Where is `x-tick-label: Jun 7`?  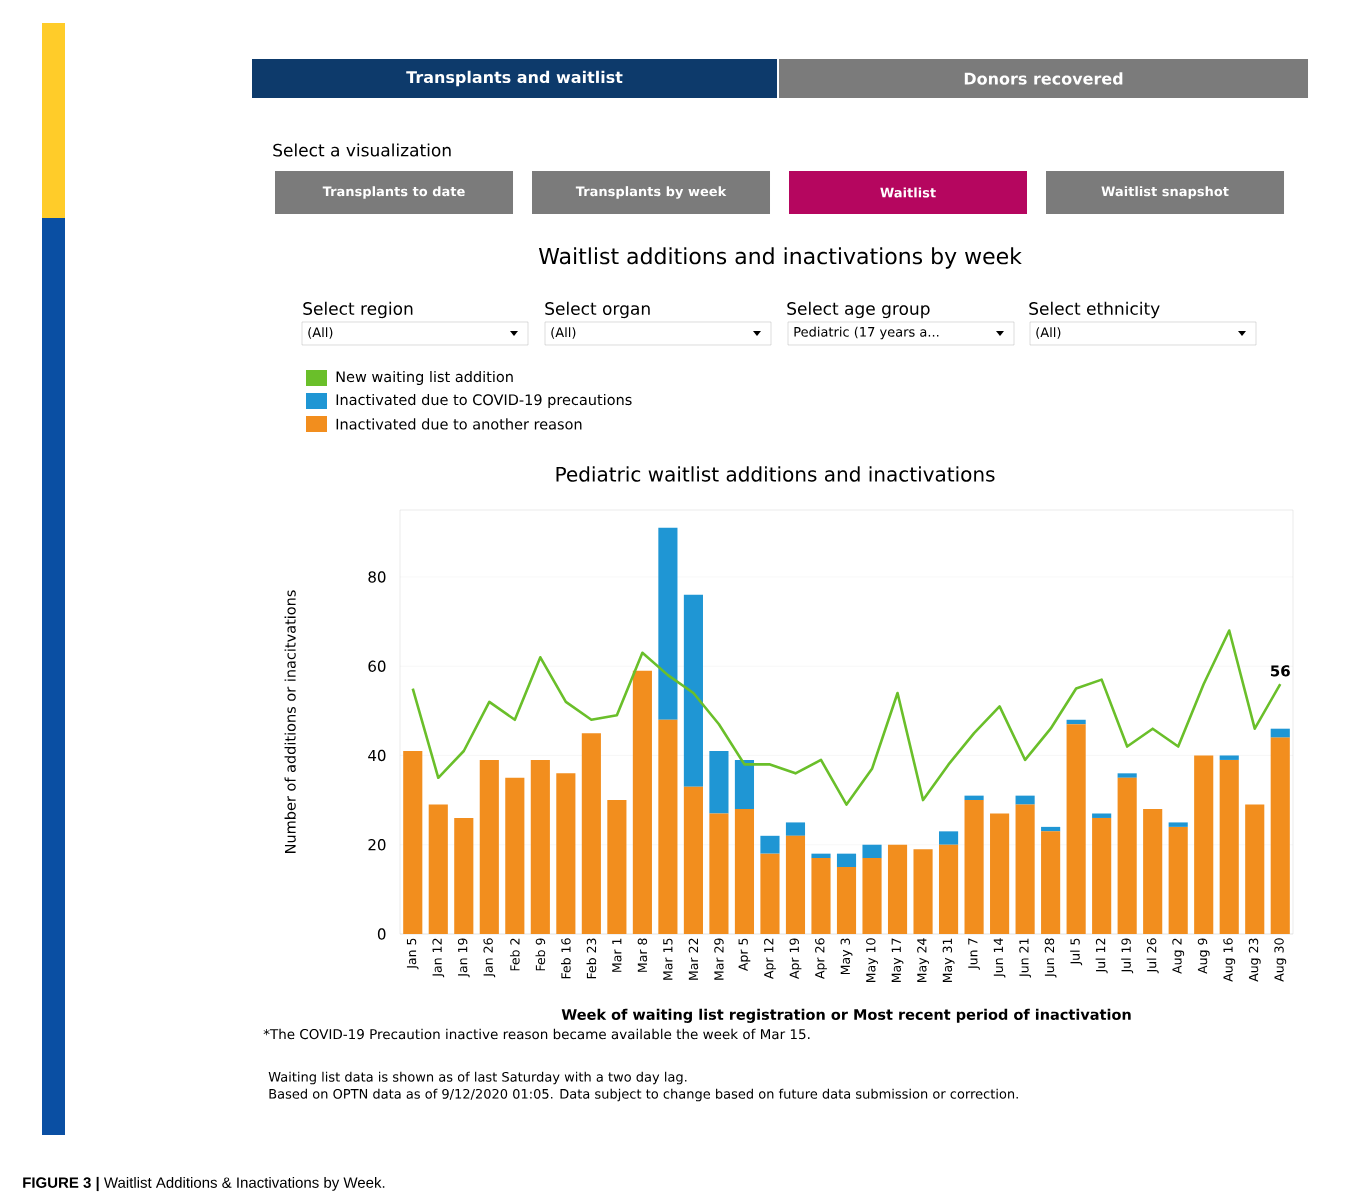
x-tick-label: Jun 7 is located at coordinates (974, 954).